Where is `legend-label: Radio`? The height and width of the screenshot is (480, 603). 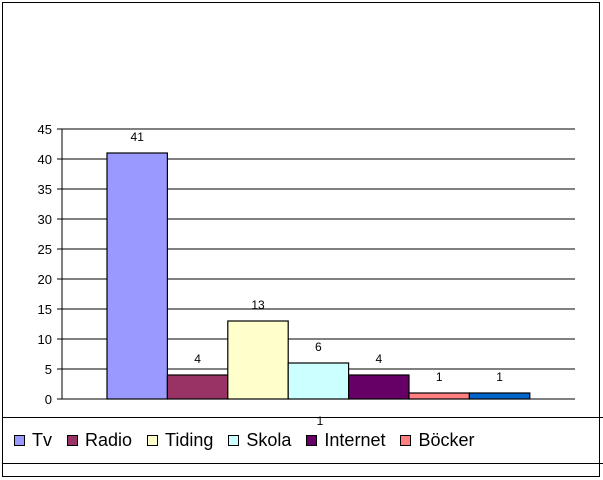
legend-label: Radio is located at coordinates (109, 440).